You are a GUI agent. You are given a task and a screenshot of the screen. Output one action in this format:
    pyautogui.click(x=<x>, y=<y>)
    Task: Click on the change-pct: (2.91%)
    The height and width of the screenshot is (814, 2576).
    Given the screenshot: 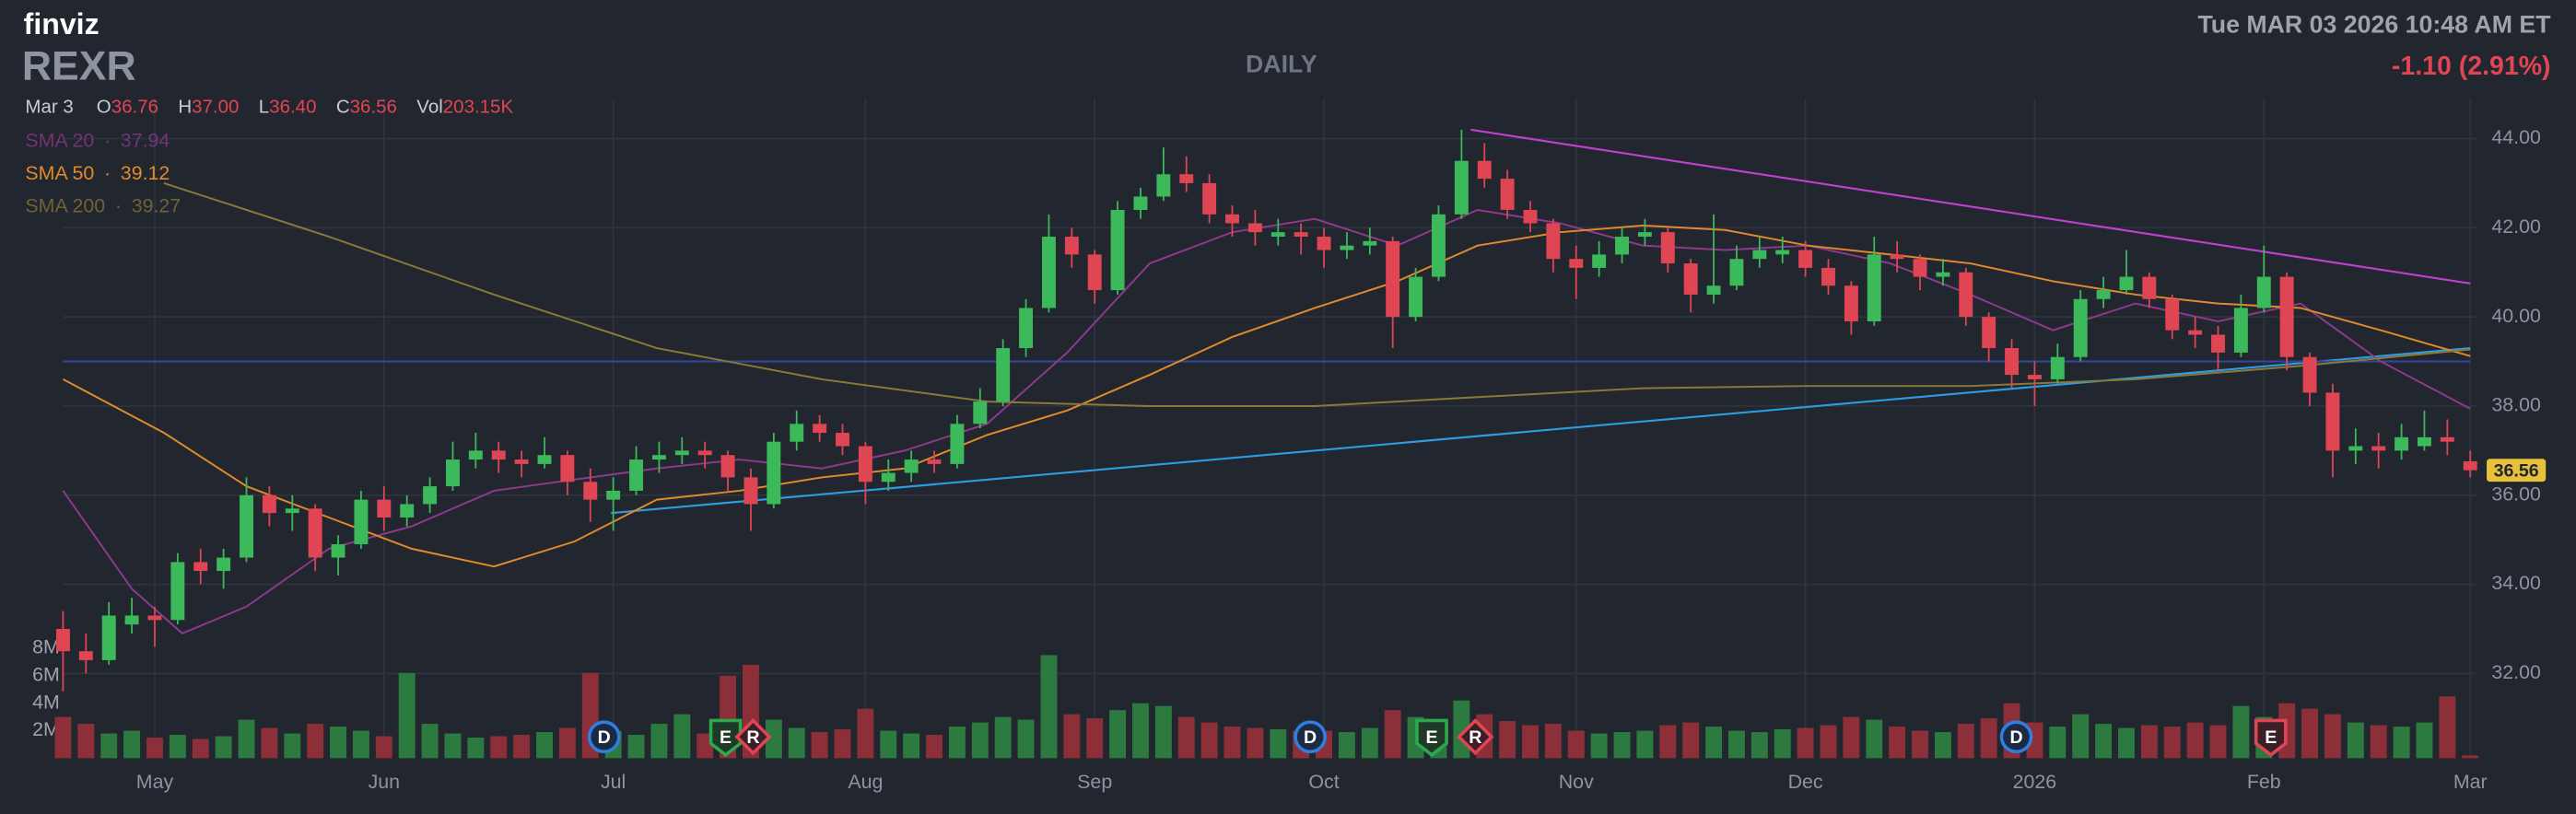 What is the action you would take?
    pyautogui.click(x=2505, y=66)
    